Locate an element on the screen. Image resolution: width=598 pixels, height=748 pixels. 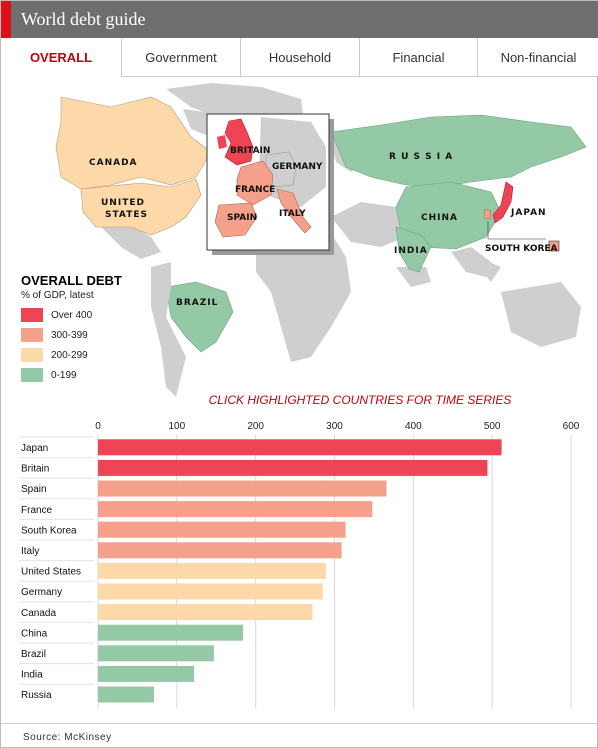
x-tick-label: 500 is located at coordinates (492, 426).